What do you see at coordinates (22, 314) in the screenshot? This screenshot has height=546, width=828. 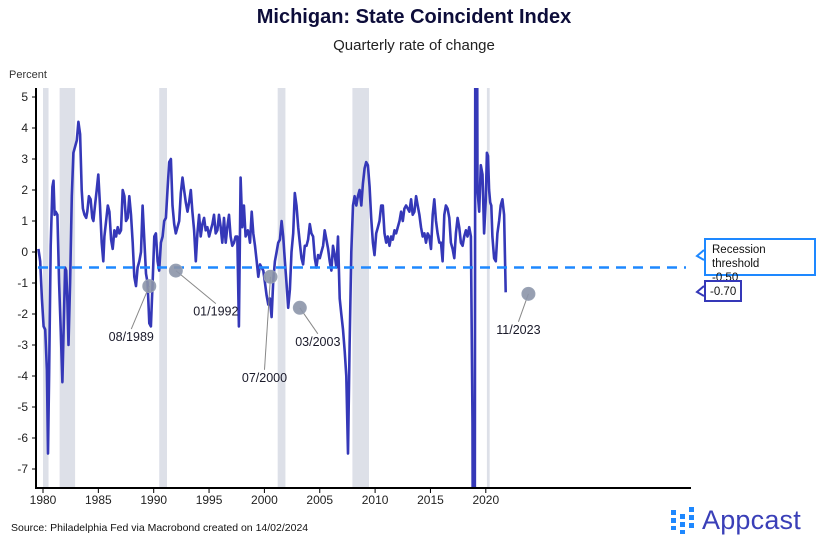 I see `y-tick-label: -2` at bounding box center [22, 314].